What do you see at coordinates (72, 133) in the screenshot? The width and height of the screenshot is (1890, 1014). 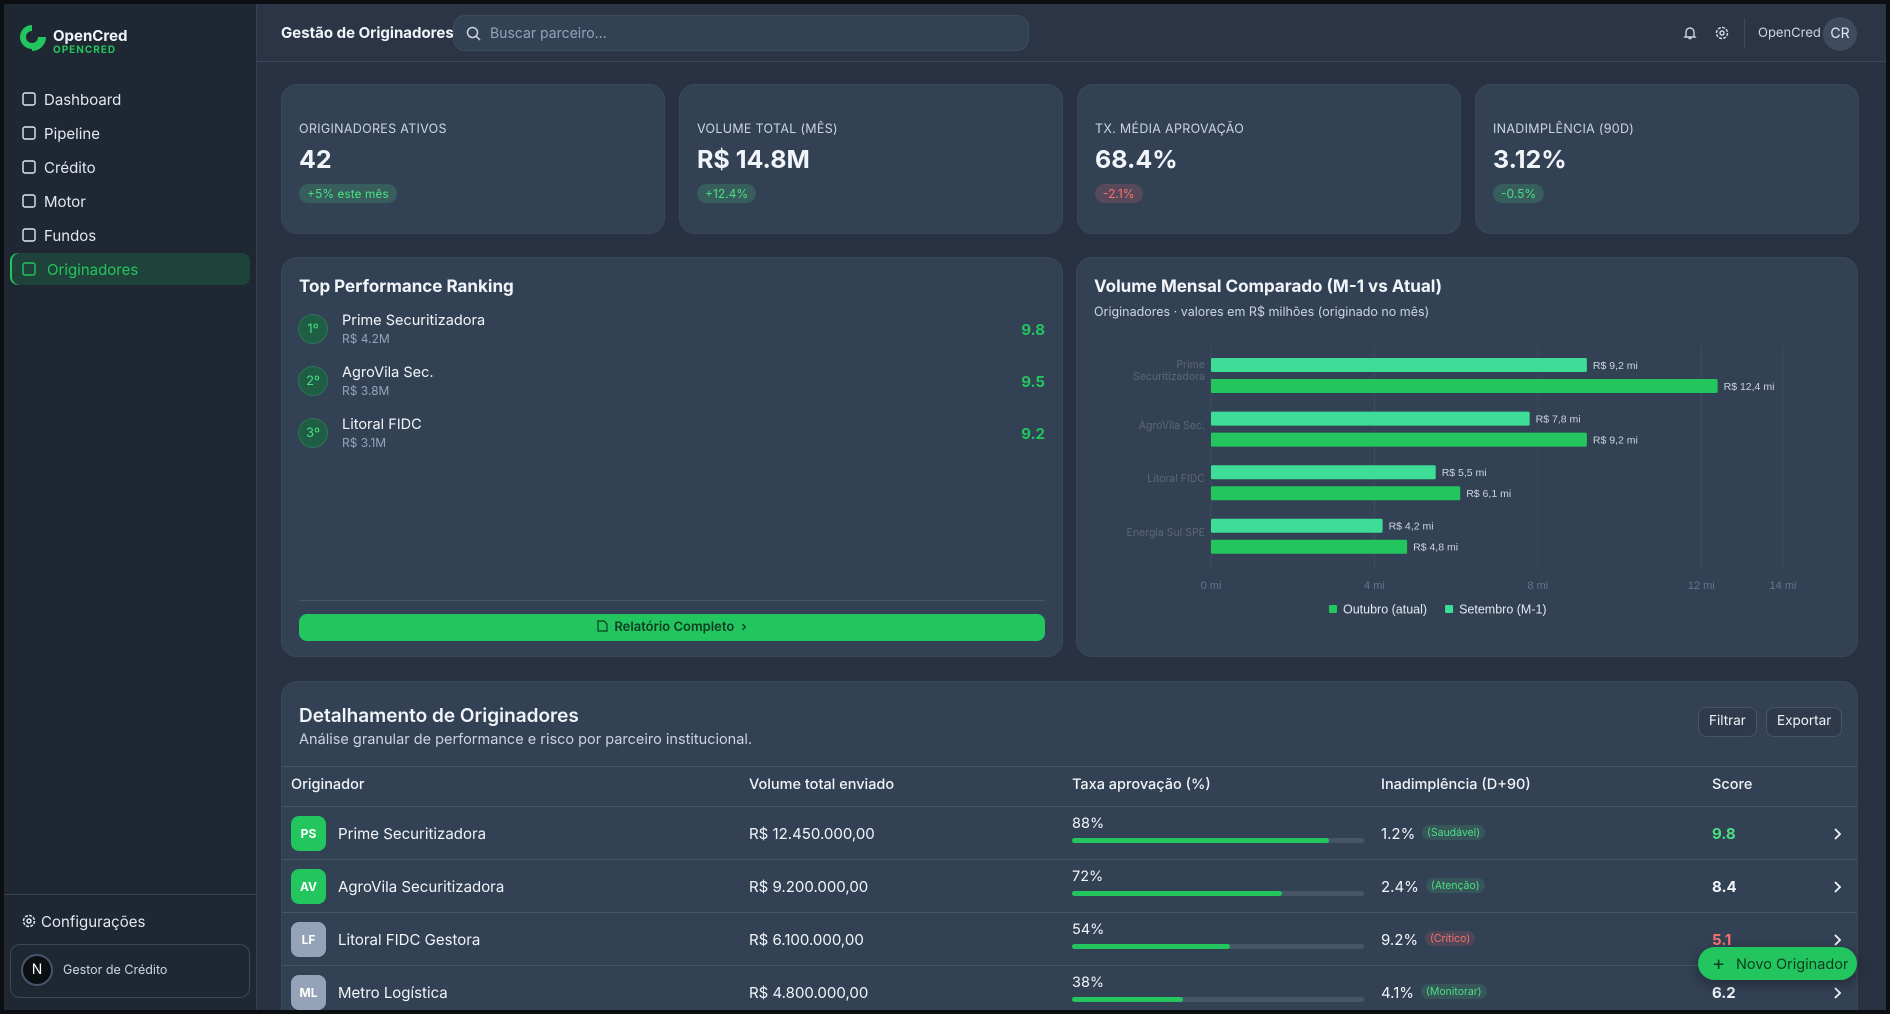 I see `nav-label: Pipeline` at bounding box center [72, 133].